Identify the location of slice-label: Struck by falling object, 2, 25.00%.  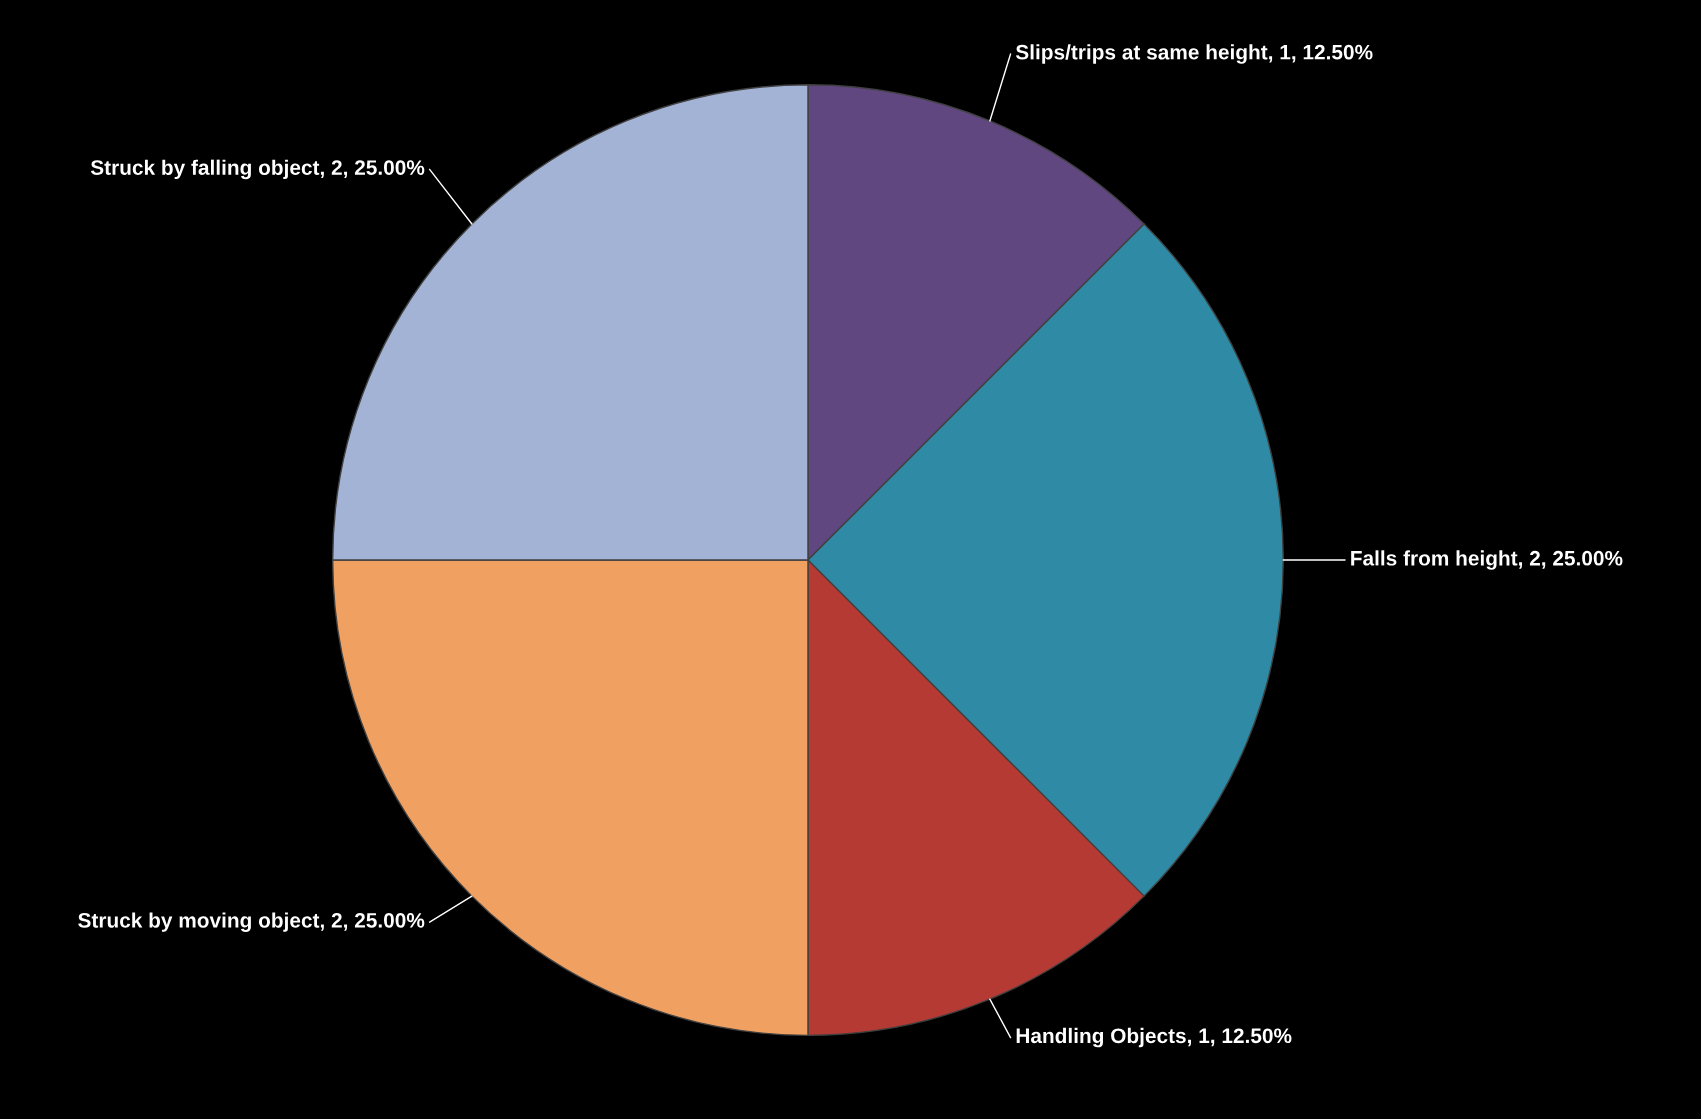
(257, 169).